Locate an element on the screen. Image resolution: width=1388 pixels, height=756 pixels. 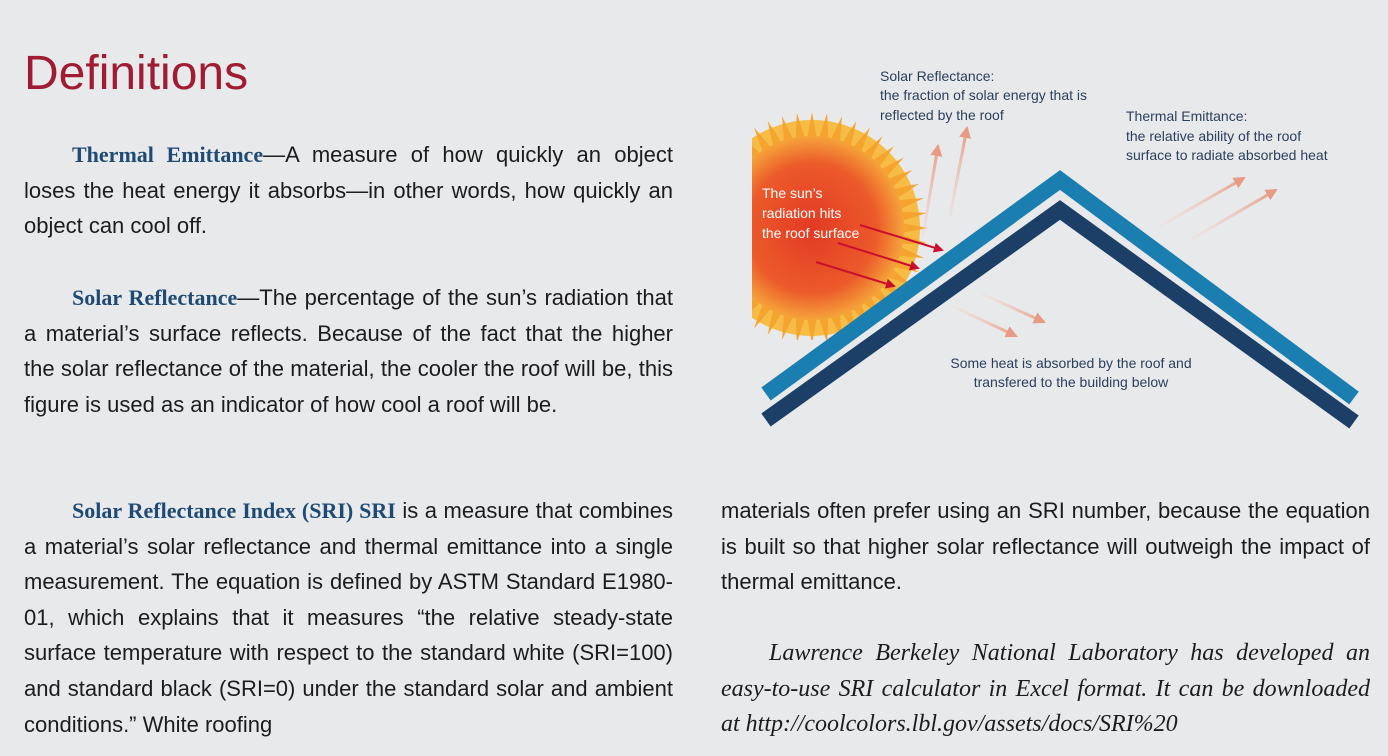
solar-reflectance-term: Solar Reflectance is located at coordinates (155, 297).